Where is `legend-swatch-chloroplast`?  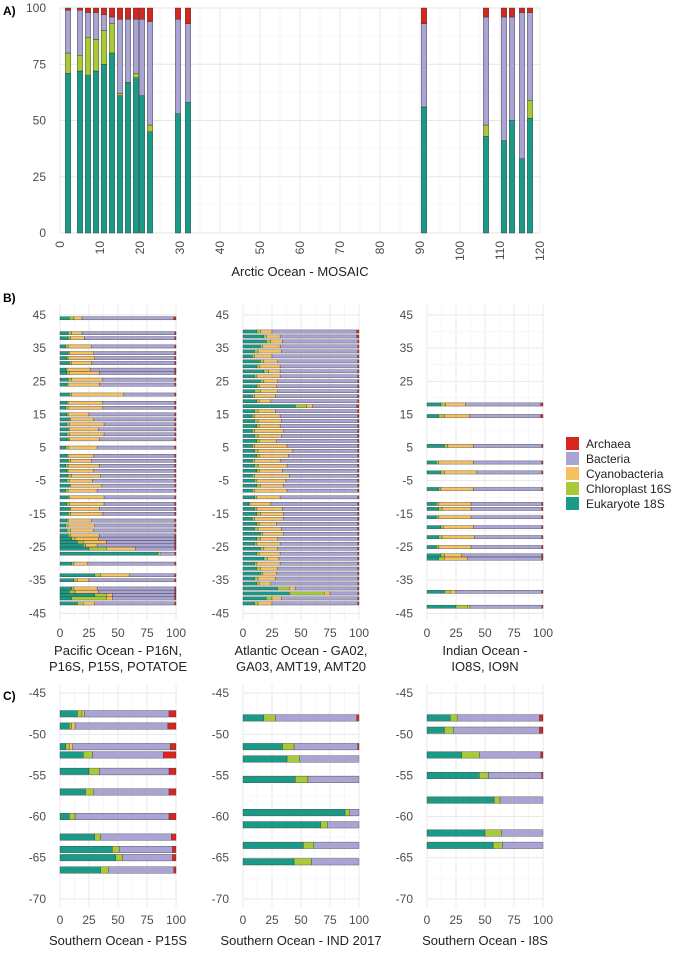
legend-swatch-chloroplast is located at coordinates (572, 488).